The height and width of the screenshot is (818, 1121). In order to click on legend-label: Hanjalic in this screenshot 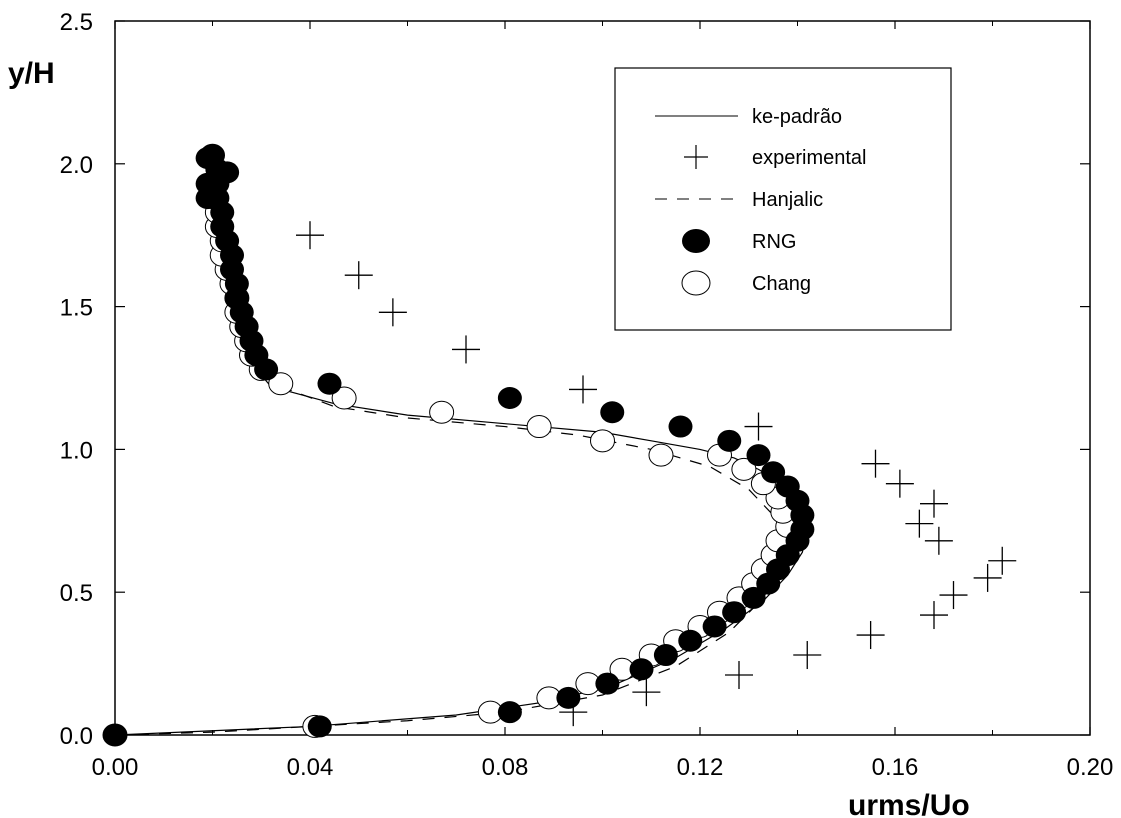, I will do `click(787, 200)`.